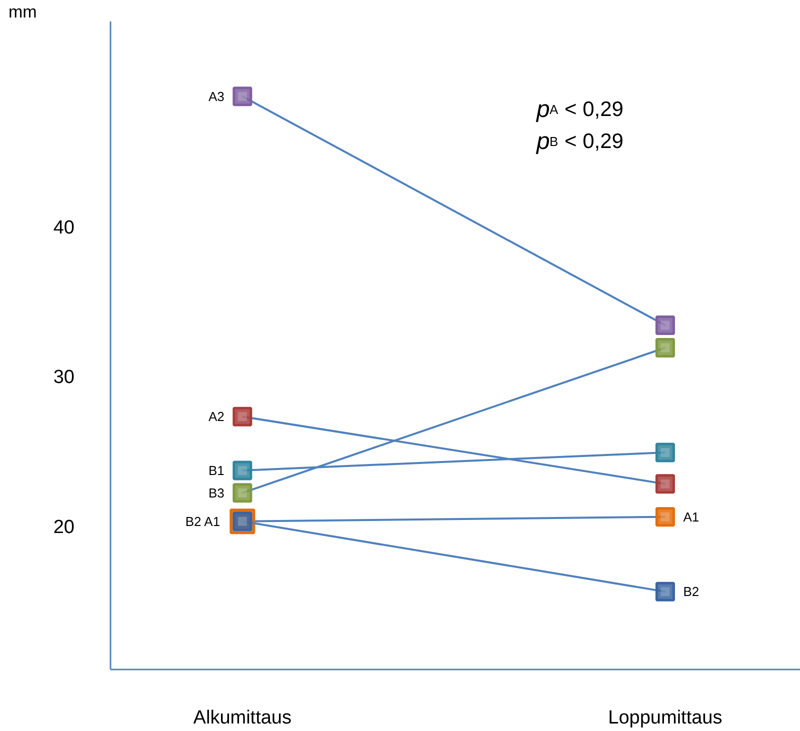 The width and height of the screenshot is (800, 731). I want to click on annotation: B1, so click(216, 470).